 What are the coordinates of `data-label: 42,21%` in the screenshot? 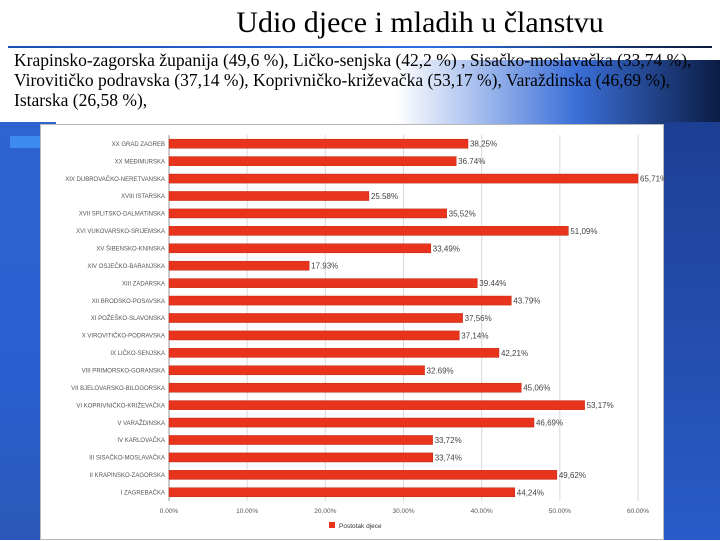 It's located at (514, 353).